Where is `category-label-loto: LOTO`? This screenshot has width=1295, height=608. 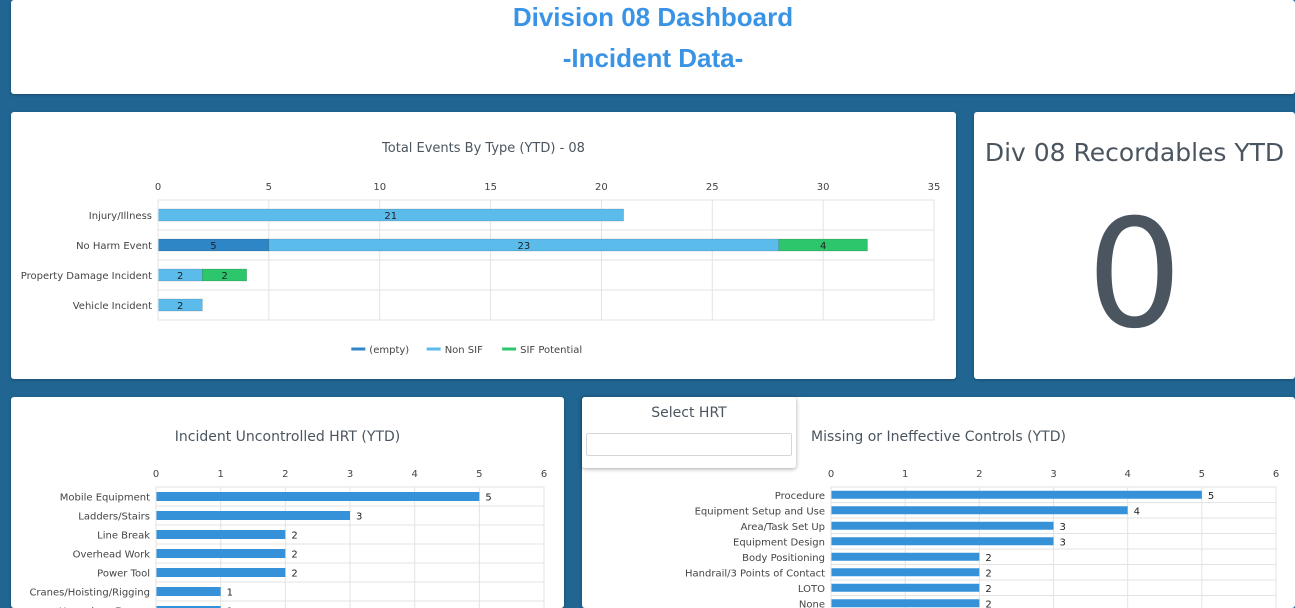 category-label-loto: LOTO is located at coordinates (811, 589).